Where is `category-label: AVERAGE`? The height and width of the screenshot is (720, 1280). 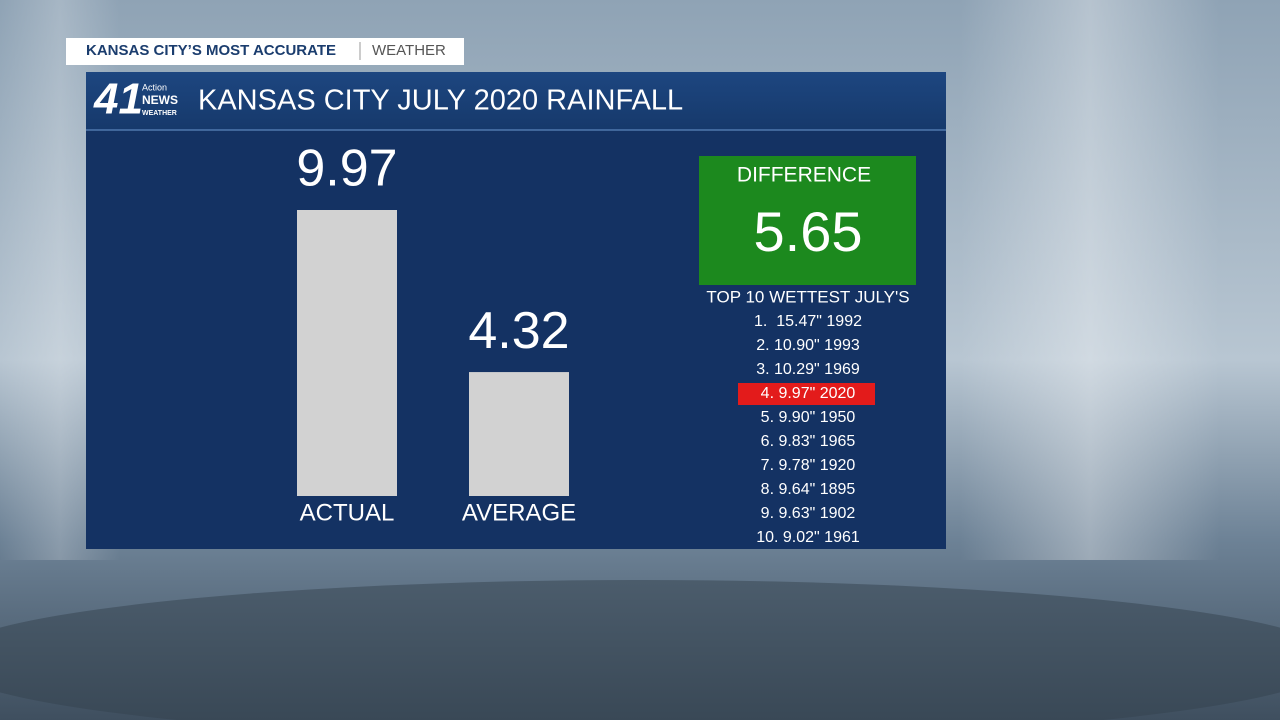 category-label: AVERAGE is located at coordinates (519, 512).